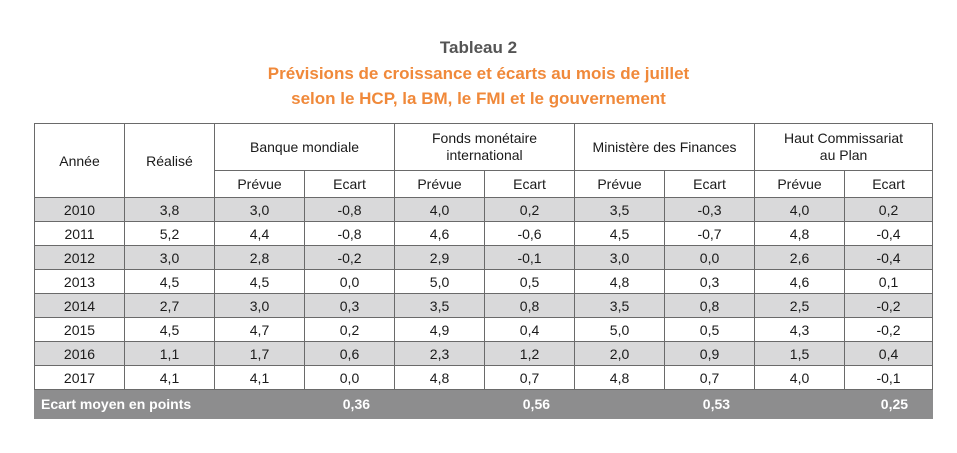  What do you see at coordinates (440, 305) in the screenshot?
I see `cell-fmi-prevue: 3,5` at bounding box center [440, 305].